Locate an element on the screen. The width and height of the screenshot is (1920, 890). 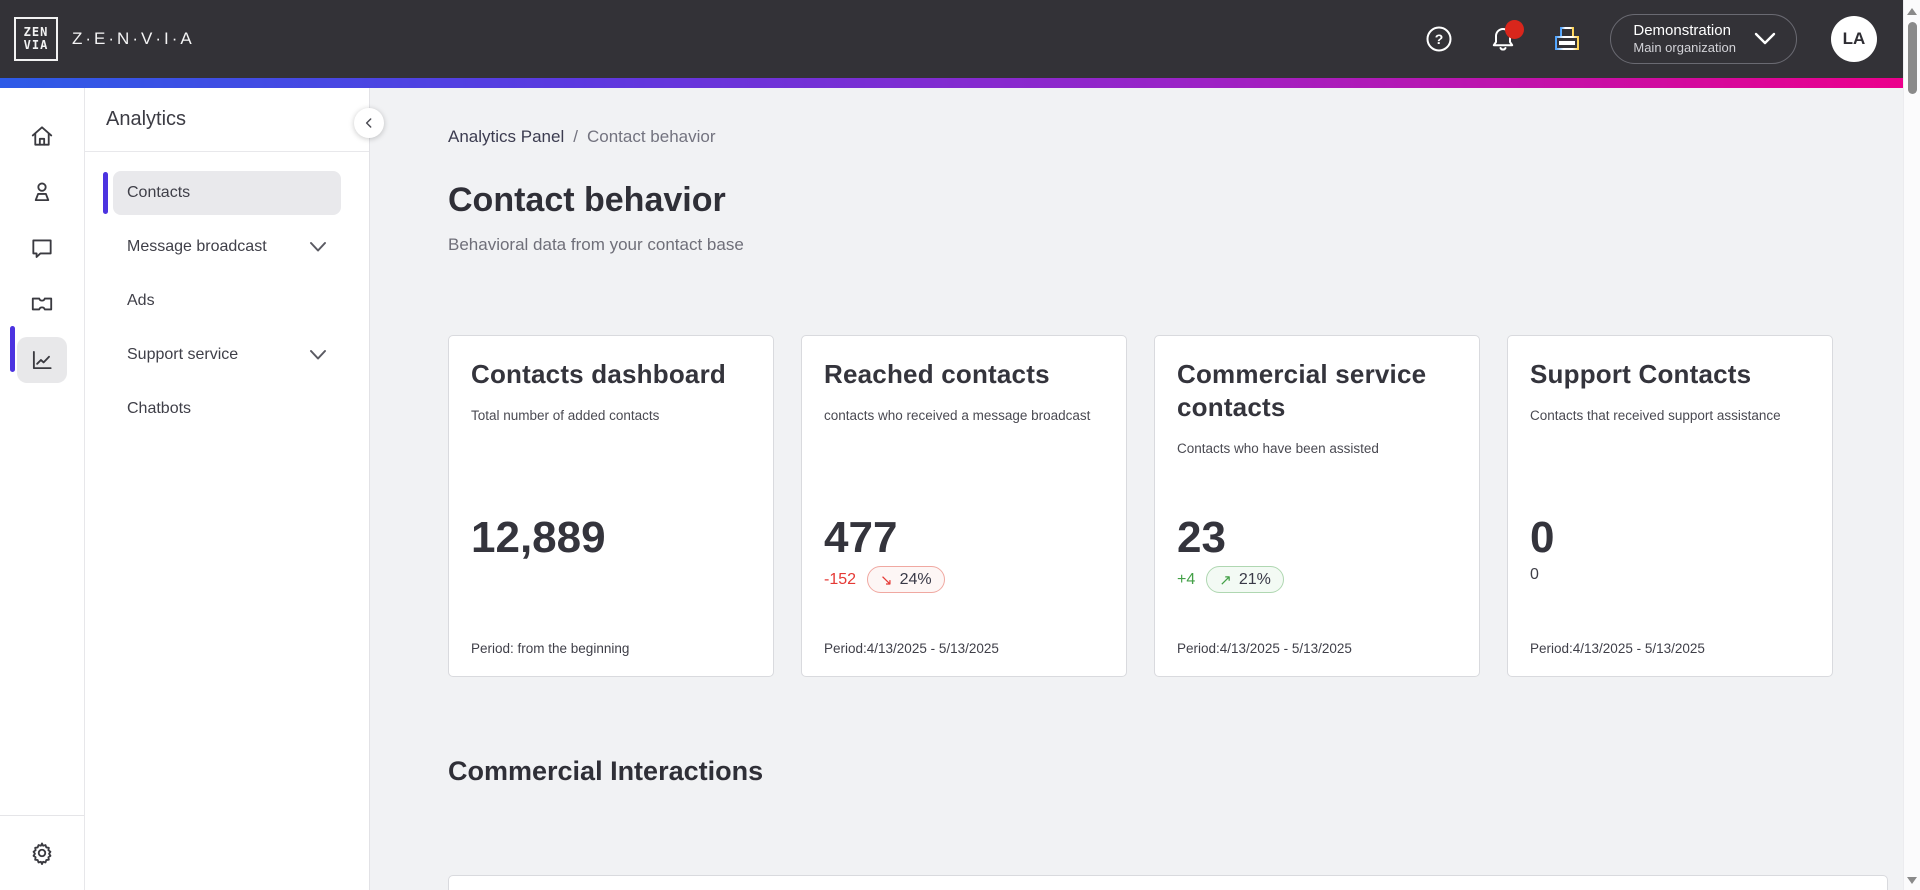
card-value: 12,889 is located at coordinates (538, 537).